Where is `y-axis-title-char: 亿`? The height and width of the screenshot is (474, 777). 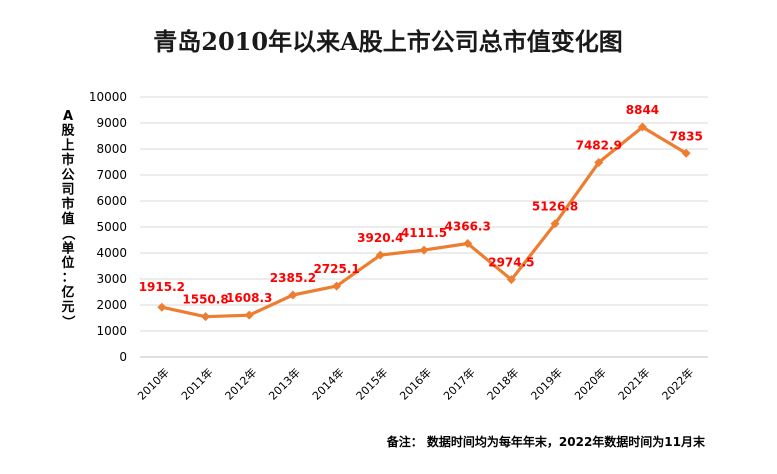 y-axis-title-char: 亿 is located at coordinates (67, 292).